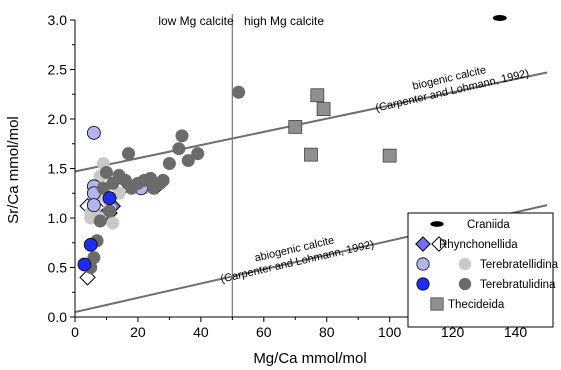  I want to click on y-axis-ticks: 0.0 0.5 1.0 1.5 2.0 2.5 3.0, so click(61, 168).